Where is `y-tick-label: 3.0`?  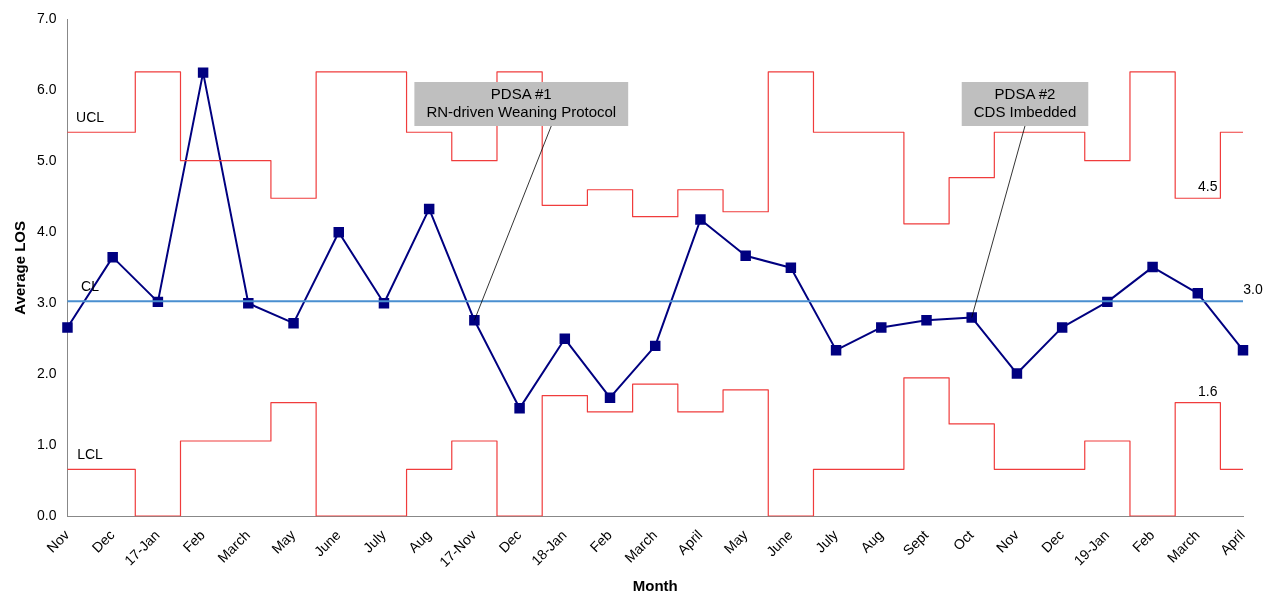
y-tick-label: 3.0 is located at coordinates (46, 302).